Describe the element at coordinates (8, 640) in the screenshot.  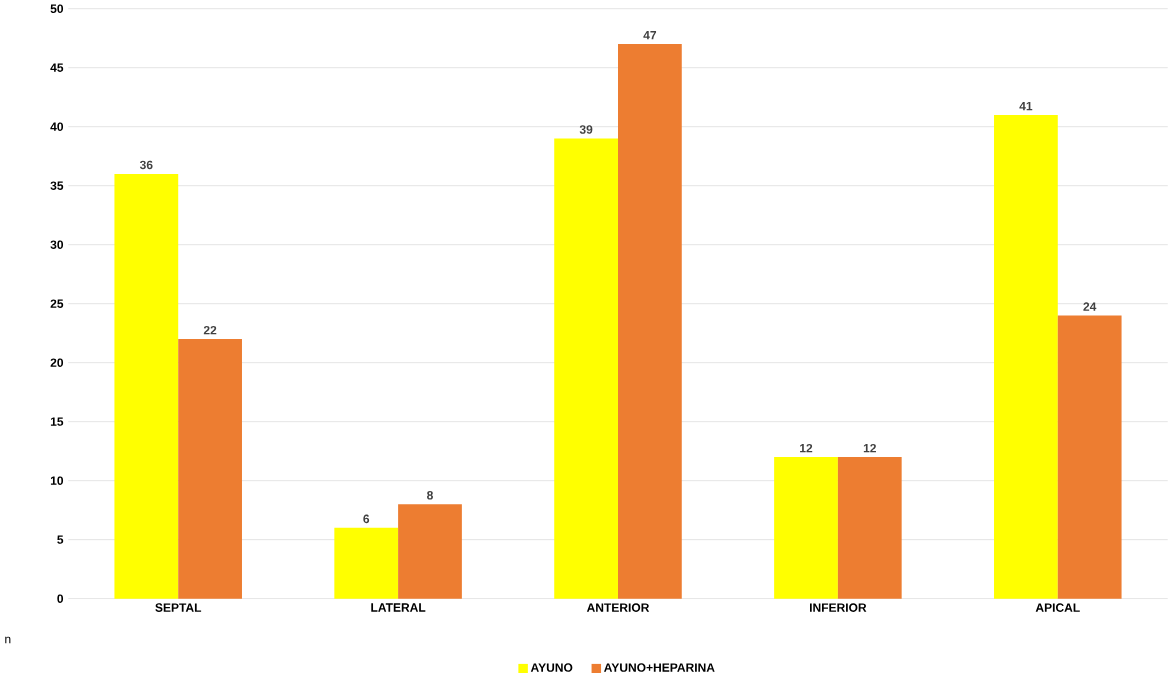
I see `text: n` at that location.